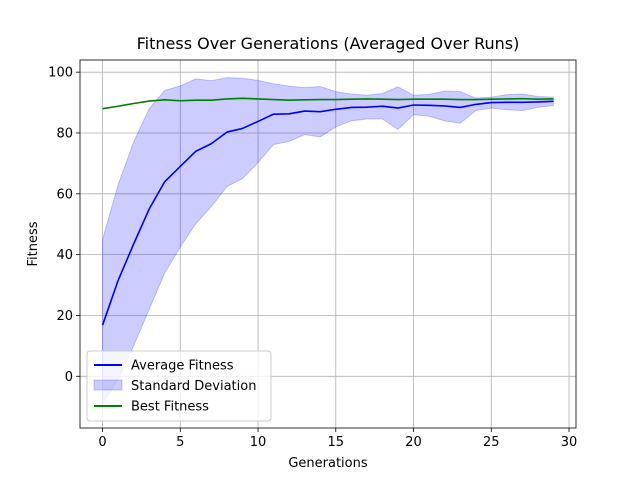 The height and width of the screenshot is (480, 640). I want to click on x-tick-label: 25, so click(491, 442).